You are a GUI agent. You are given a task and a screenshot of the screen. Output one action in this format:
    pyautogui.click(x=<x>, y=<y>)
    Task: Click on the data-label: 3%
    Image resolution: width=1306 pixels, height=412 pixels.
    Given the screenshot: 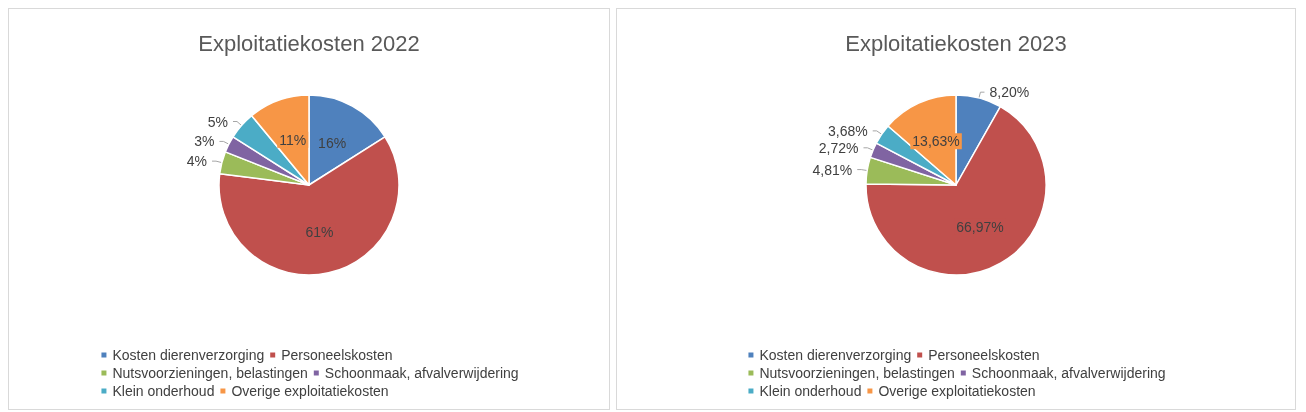 What is the action you would take?
    pyautogui.click(x=204, y=141)
    